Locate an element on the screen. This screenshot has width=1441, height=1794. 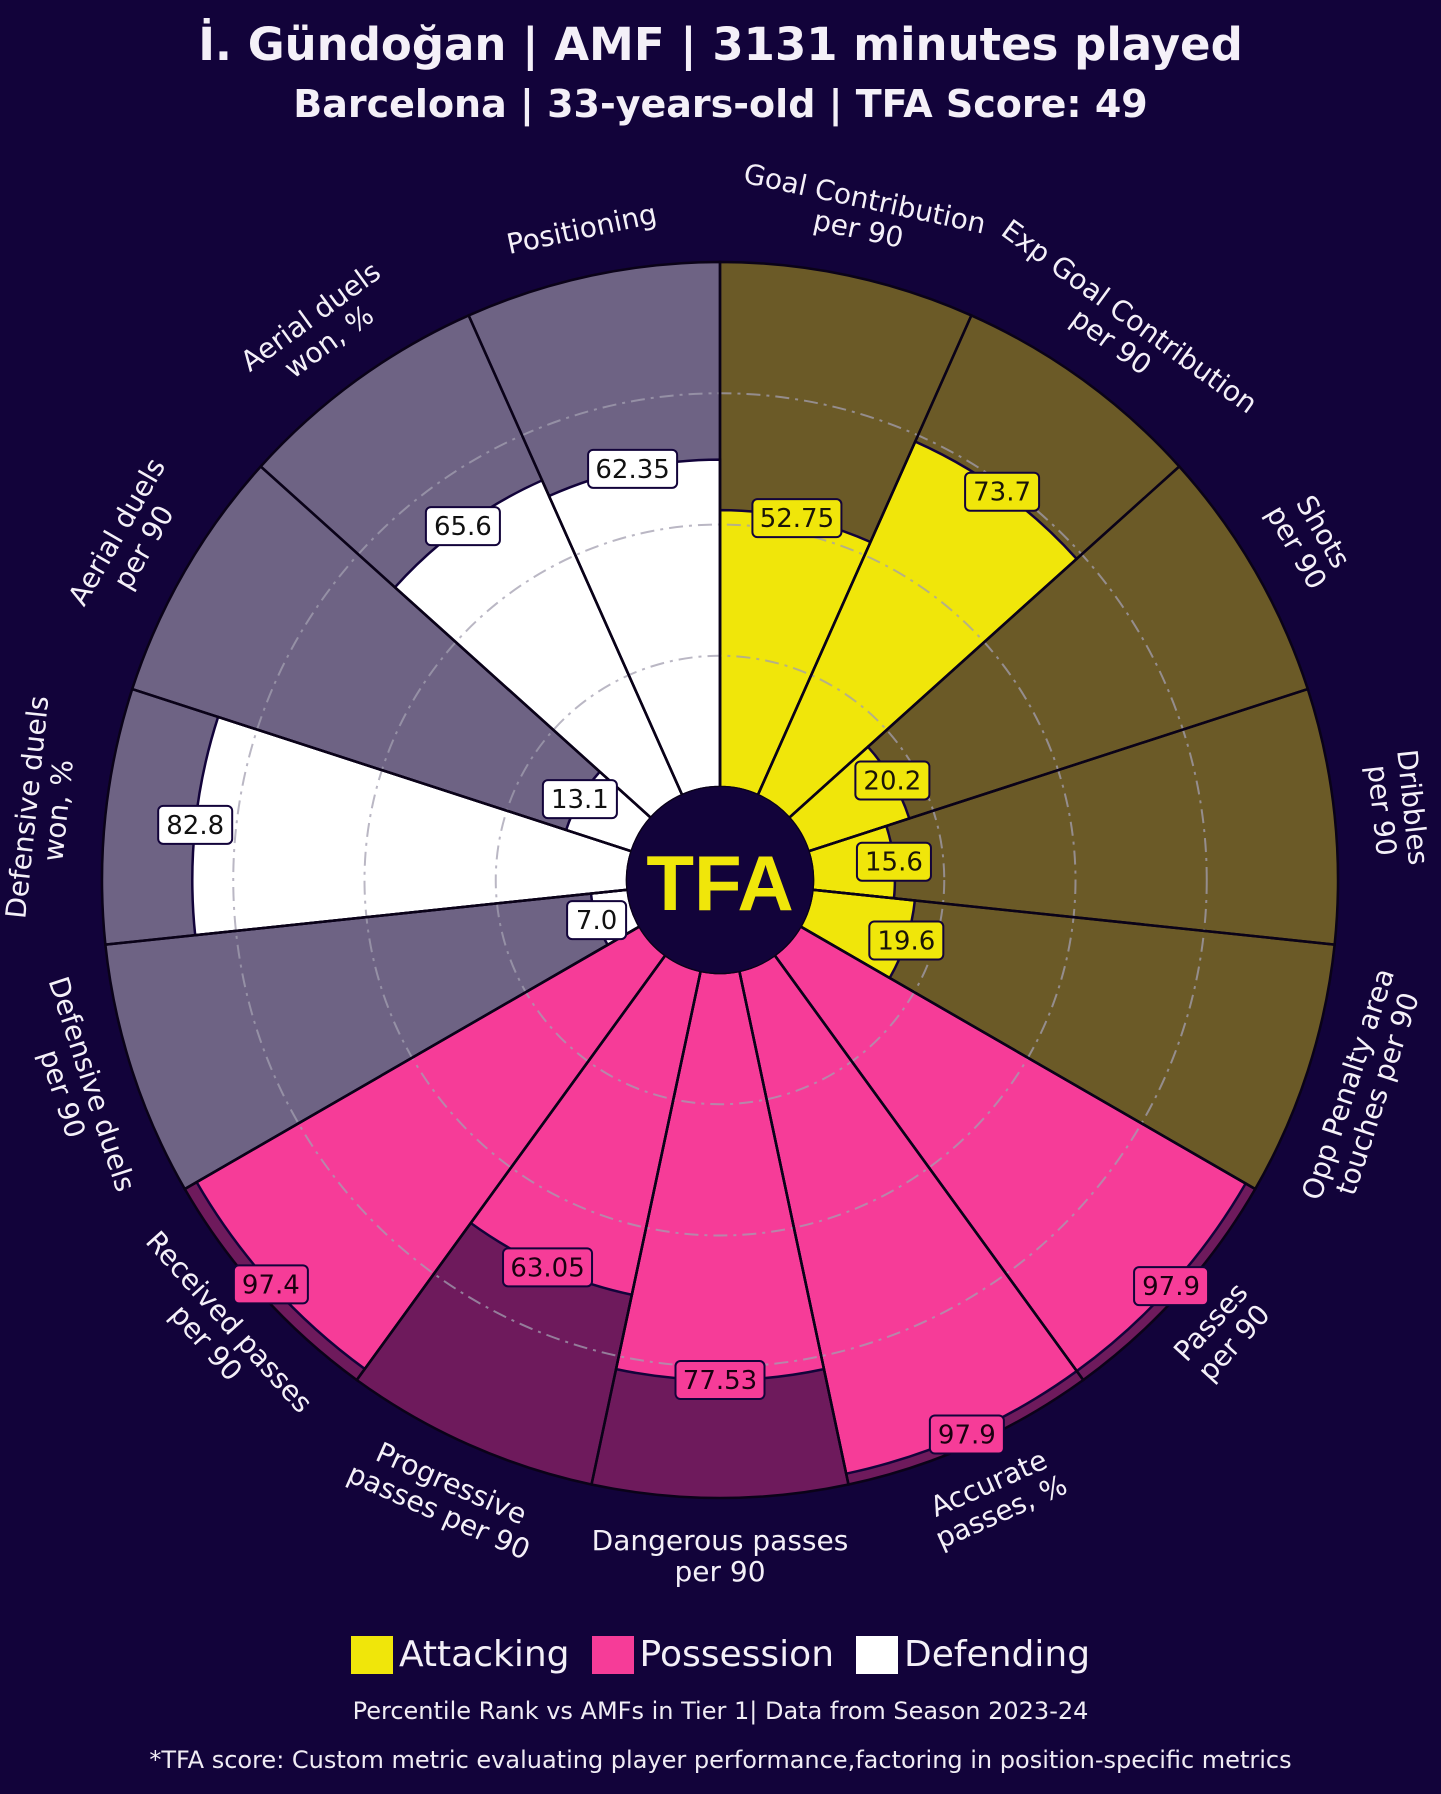
value-label-defensive-duels-won: 82.8 is located at coordinates (195, 824).